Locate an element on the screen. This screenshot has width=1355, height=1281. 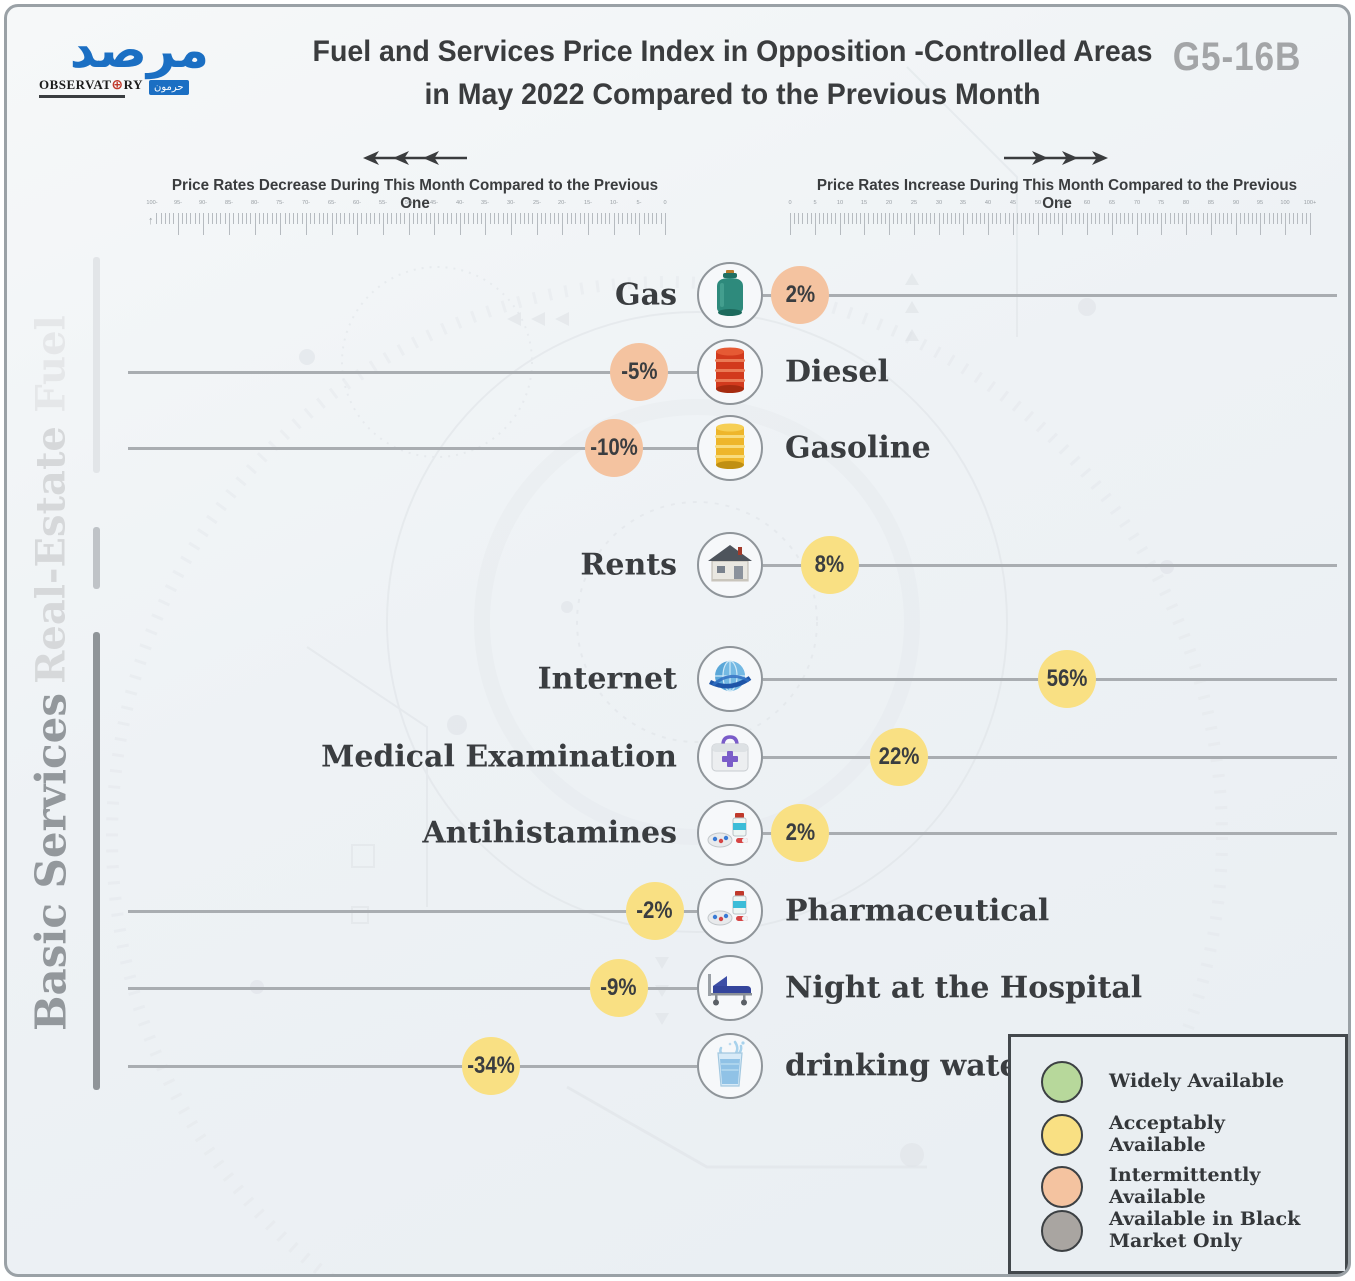
value-bubble: 56% is located at coordinates (1067, 679).